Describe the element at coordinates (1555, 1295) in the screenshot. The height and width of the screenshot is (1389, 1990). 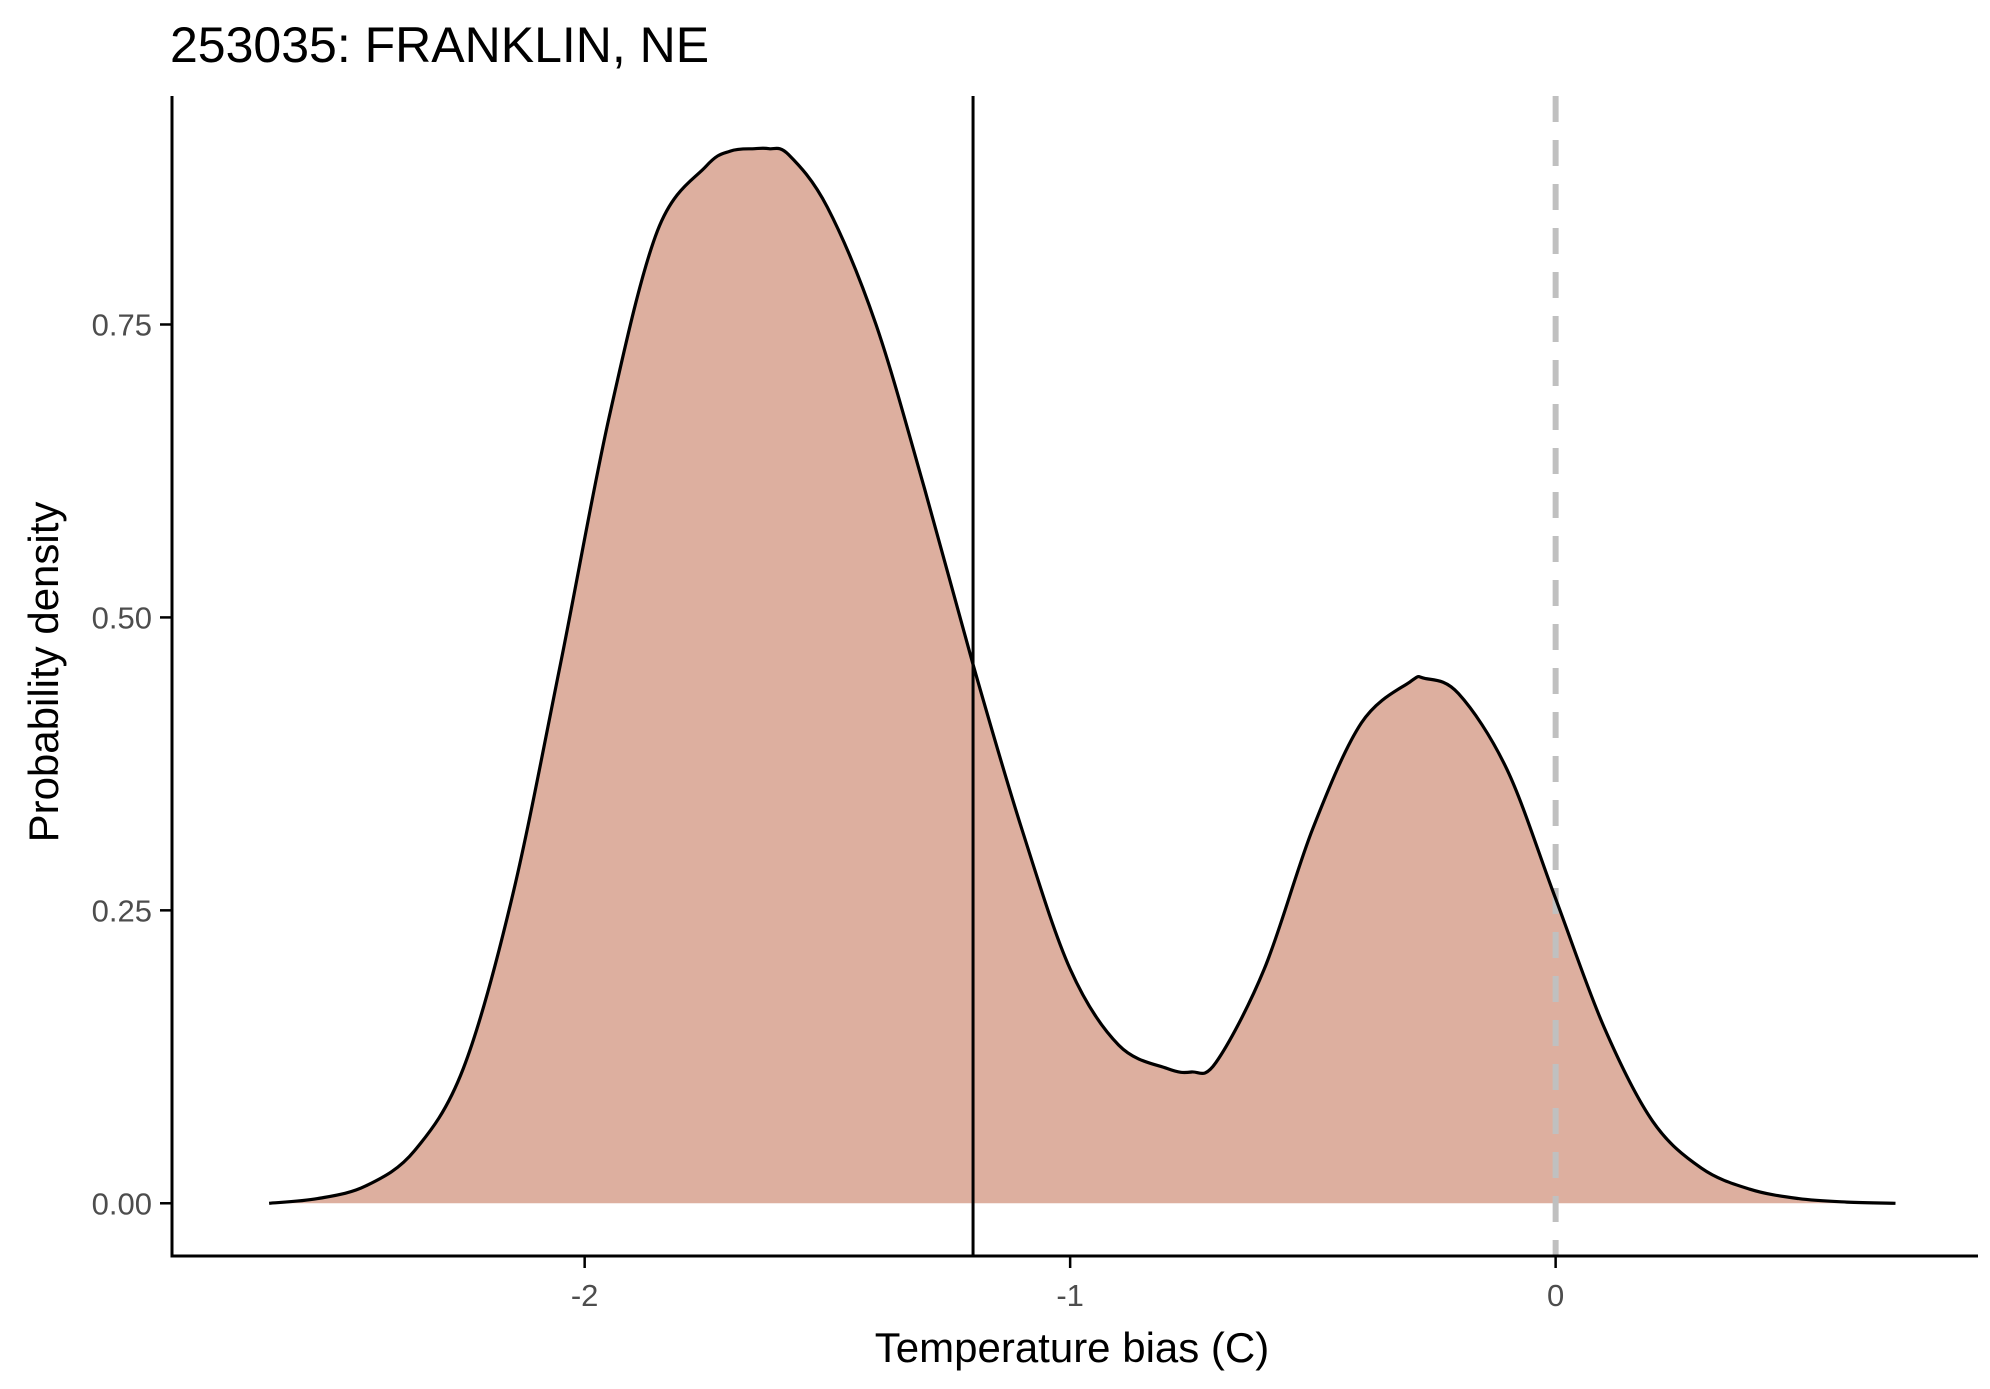
I see `x-tick-label: 0` at that location.